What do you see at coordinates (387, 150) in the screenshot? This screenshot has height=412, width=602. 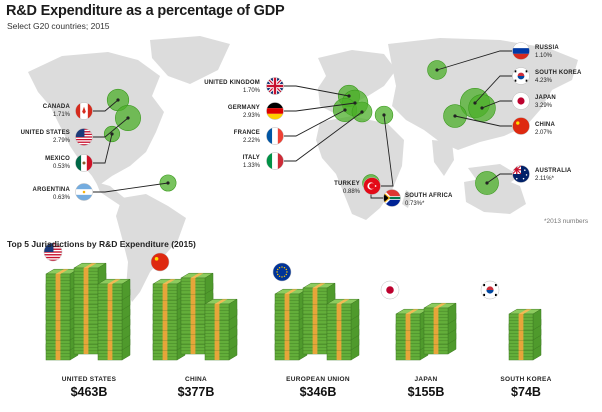 I see `leader-line-turkey` at bounding box center [387, 150].